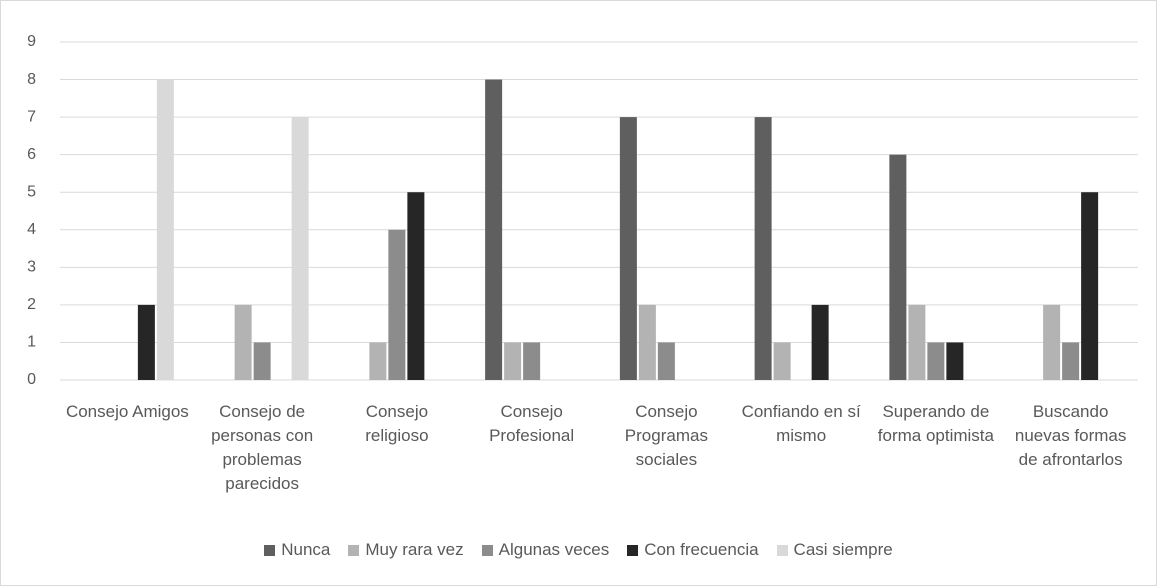 This screenshot has width=1157, height=586. What do you see at coordinates (306, 549) in the screenshot?
I see `legend-label: Nunca` at bounding box center [306, 549].